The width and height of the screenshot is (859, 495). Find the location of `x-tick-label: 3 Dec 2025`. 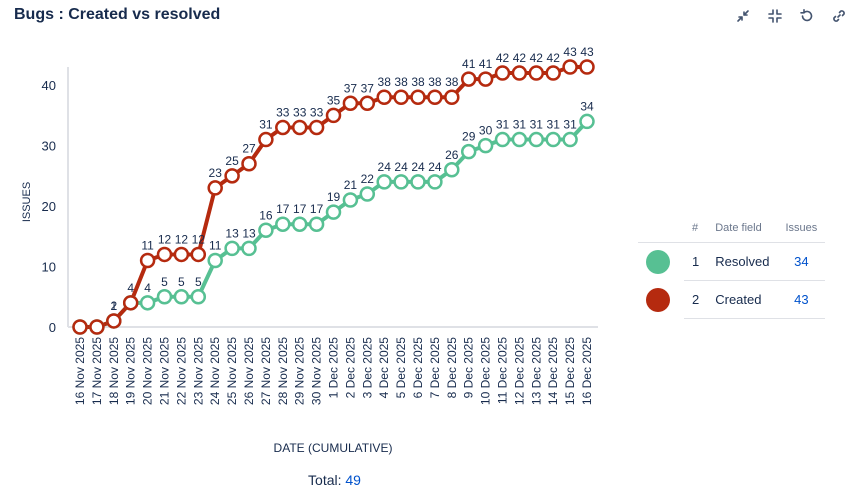

x-tick-label: 3 Dec 2025 is located at coordinates (367, 368).